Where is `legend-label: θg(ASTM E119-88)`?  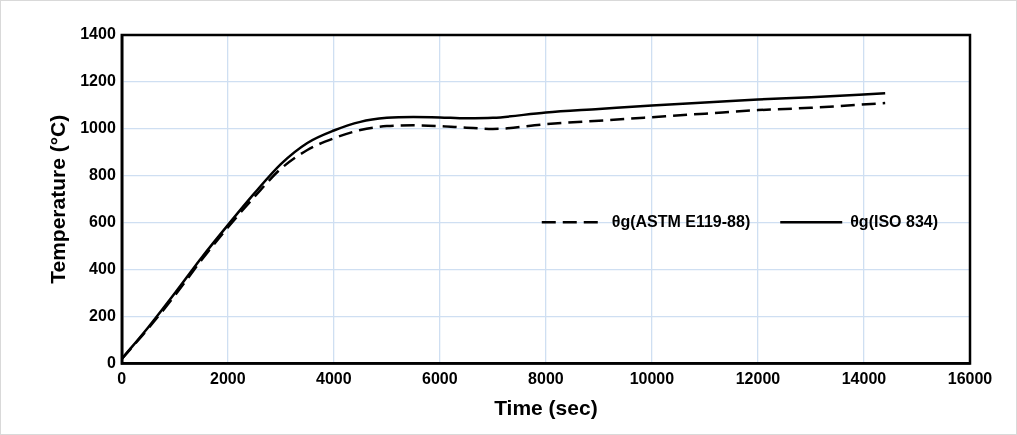
legend-label: θg(ASTM E119-88) is located at coordinates (681, 221).